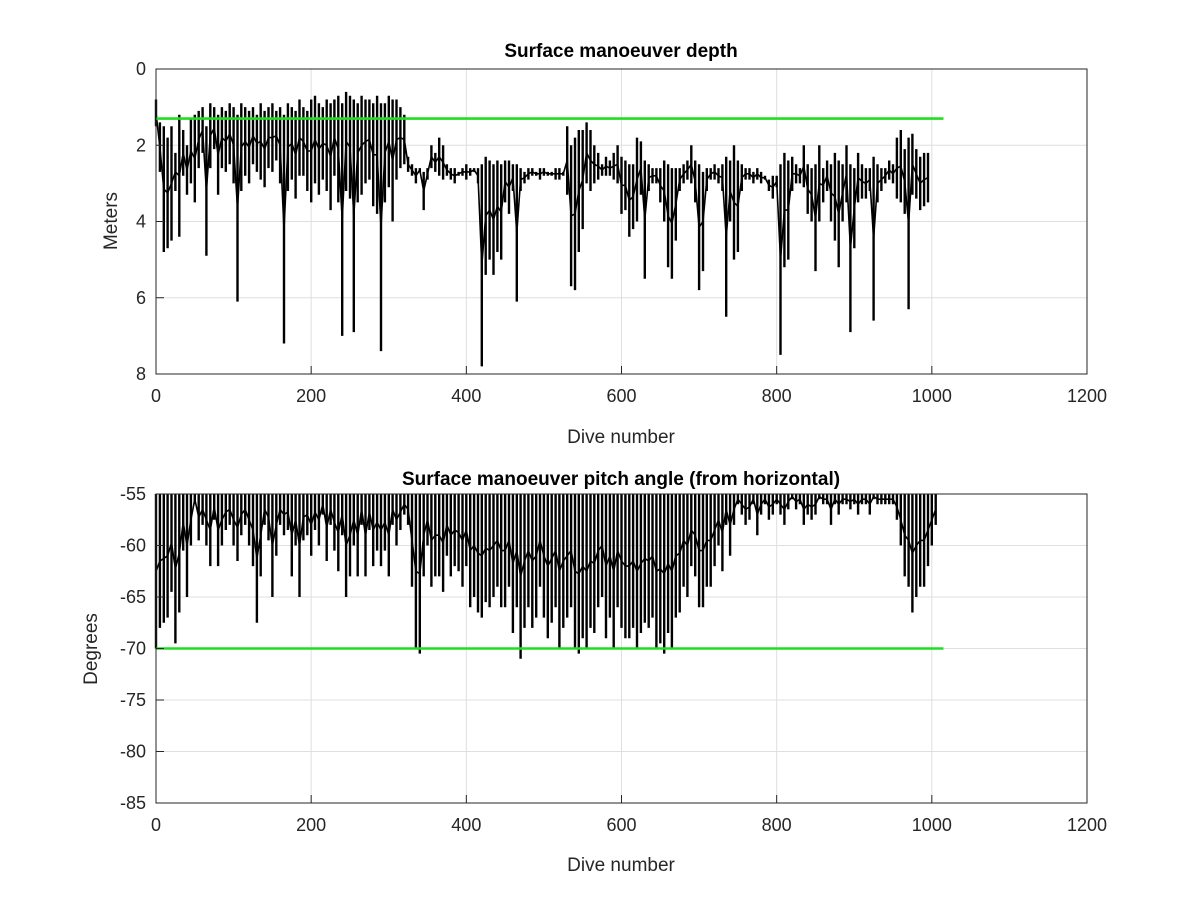  What do you see at coordinates (621, 865) in the screenshot?
I see `bottom-x-axis-label: Dive number` at bounding box center [621, 865].